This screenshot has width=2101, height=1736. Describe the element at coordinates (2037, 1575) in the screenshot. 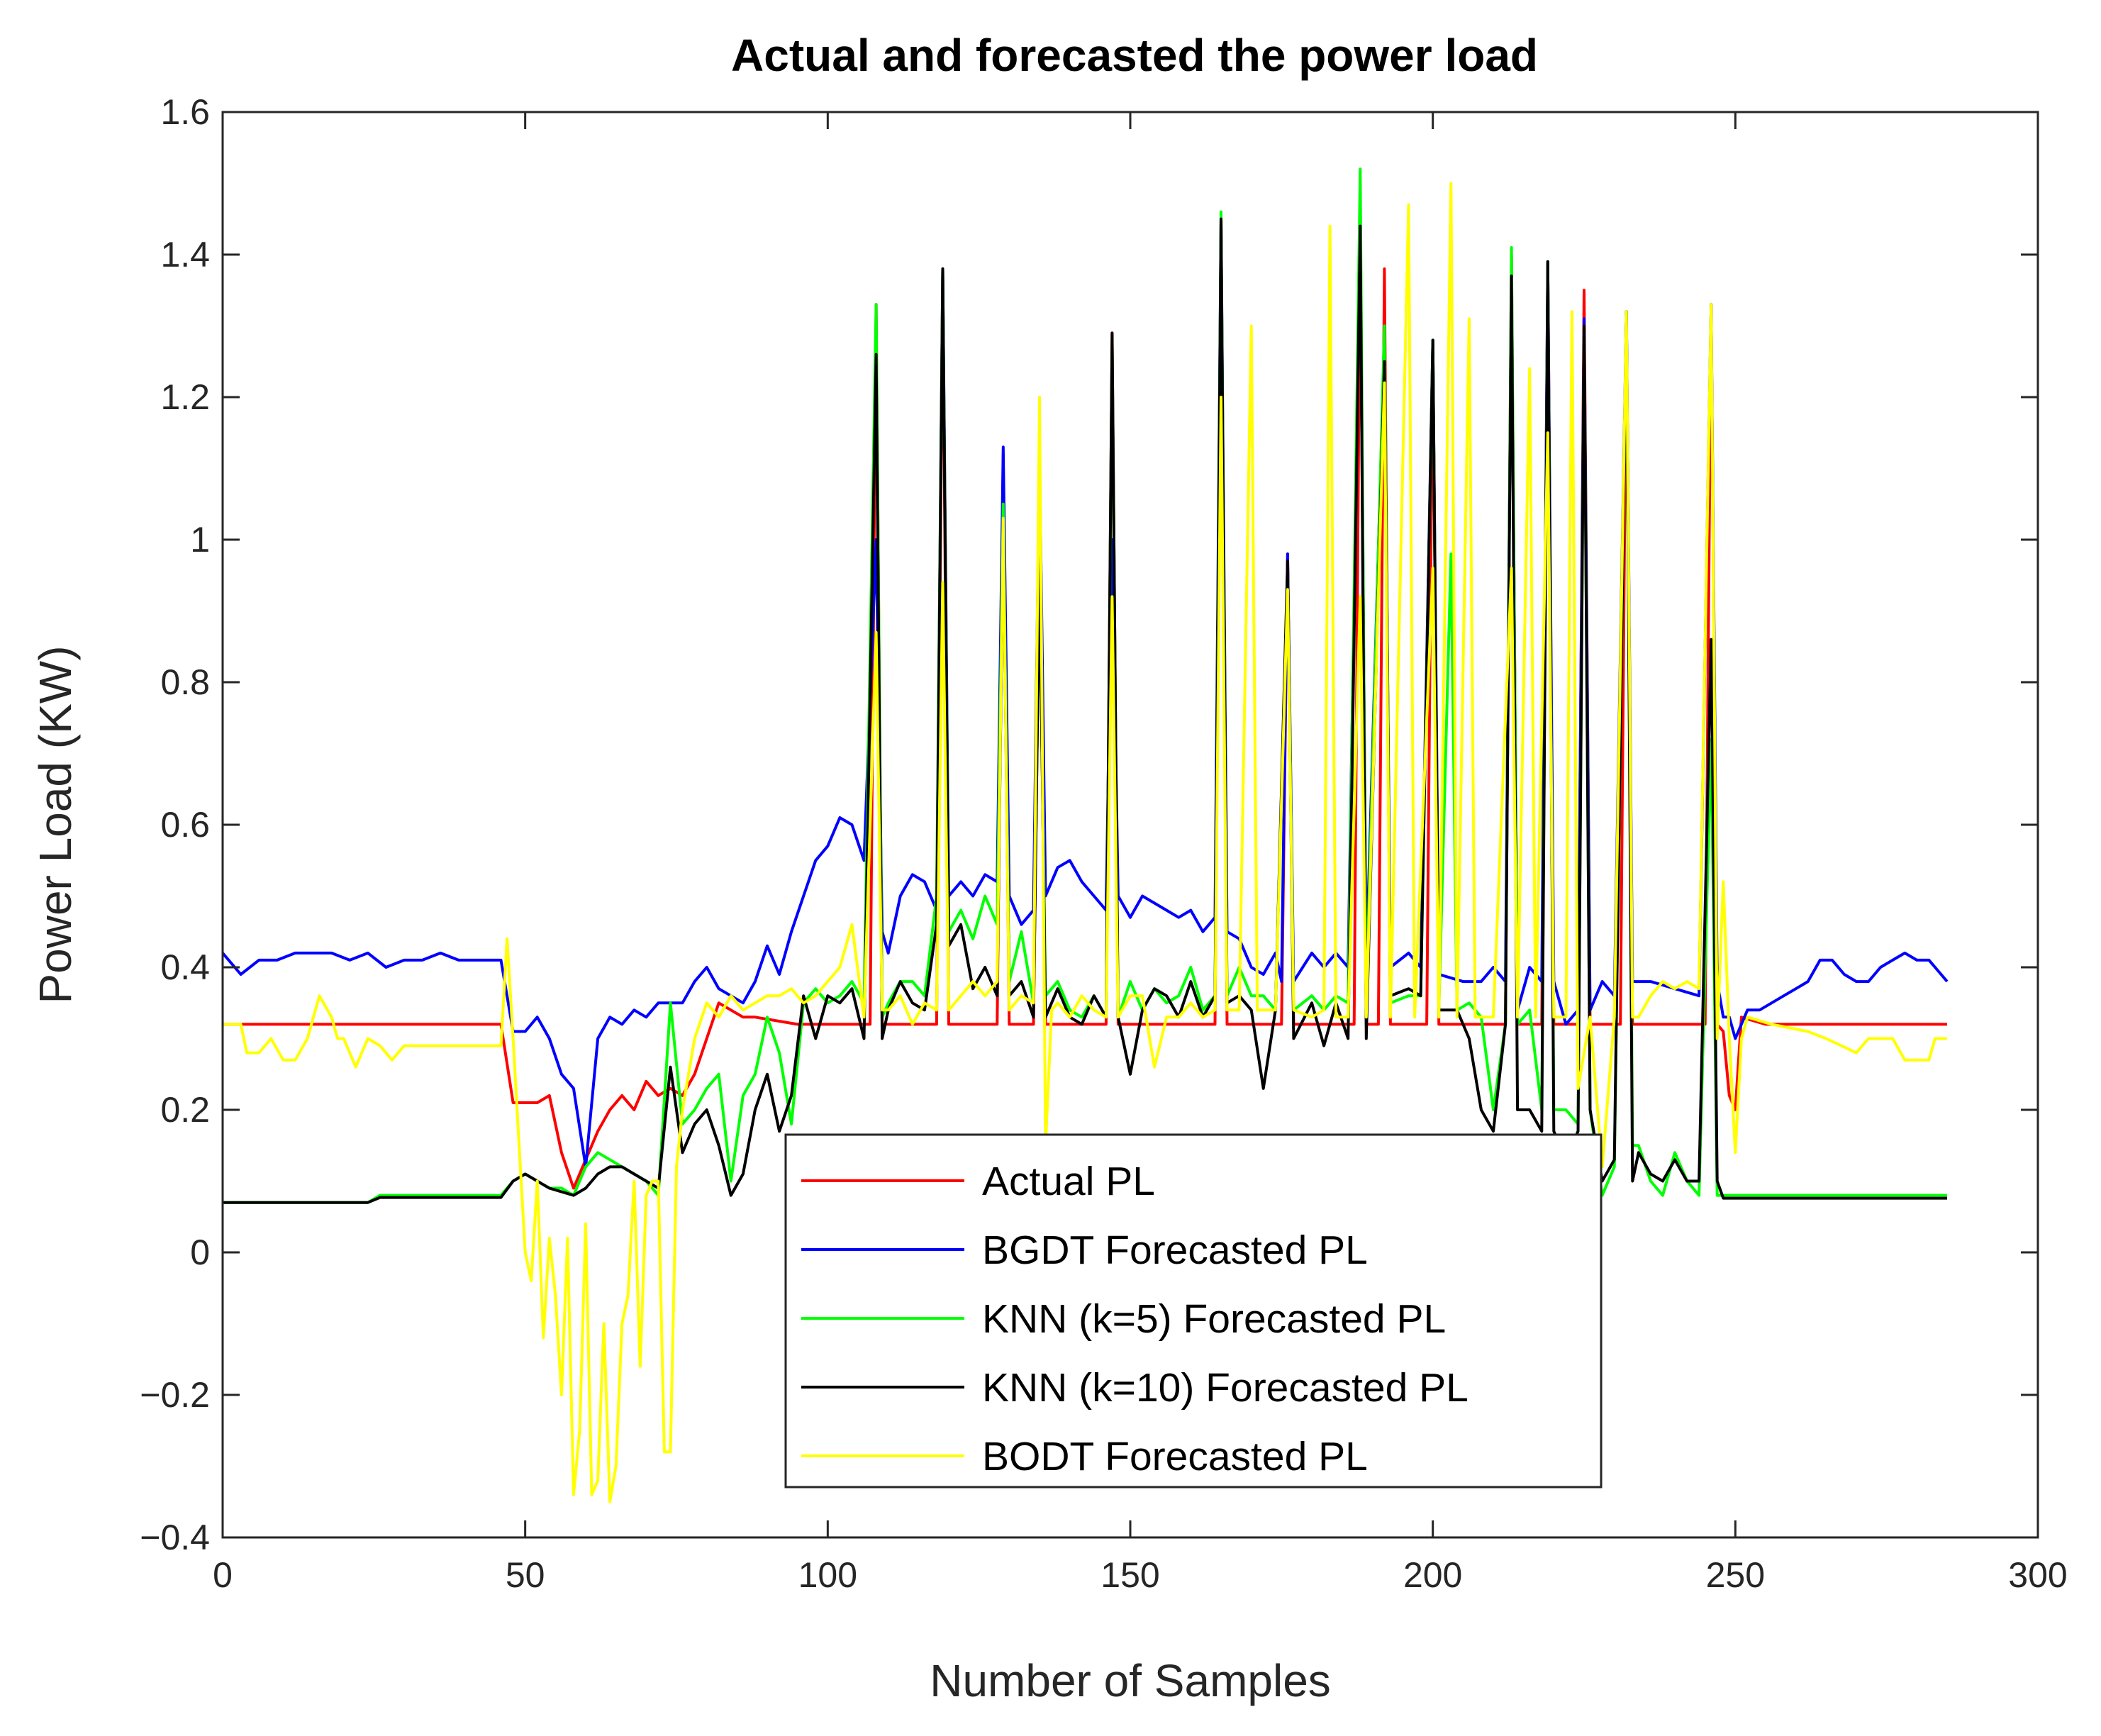

I see `x-tick-label: 300` at that location.